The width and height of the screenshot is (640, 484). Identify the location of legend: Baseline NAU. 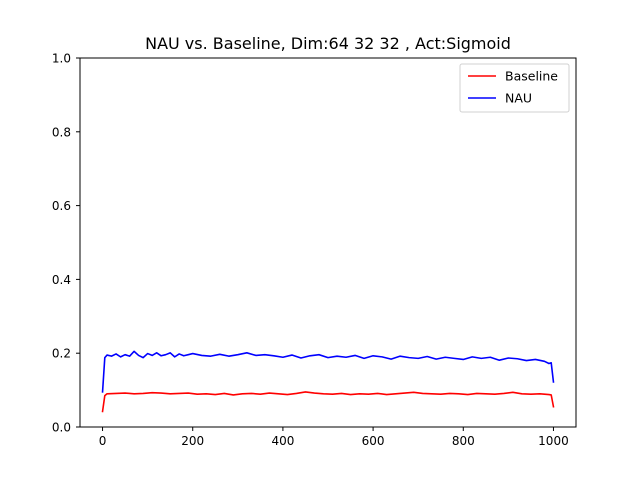
(514, 88).